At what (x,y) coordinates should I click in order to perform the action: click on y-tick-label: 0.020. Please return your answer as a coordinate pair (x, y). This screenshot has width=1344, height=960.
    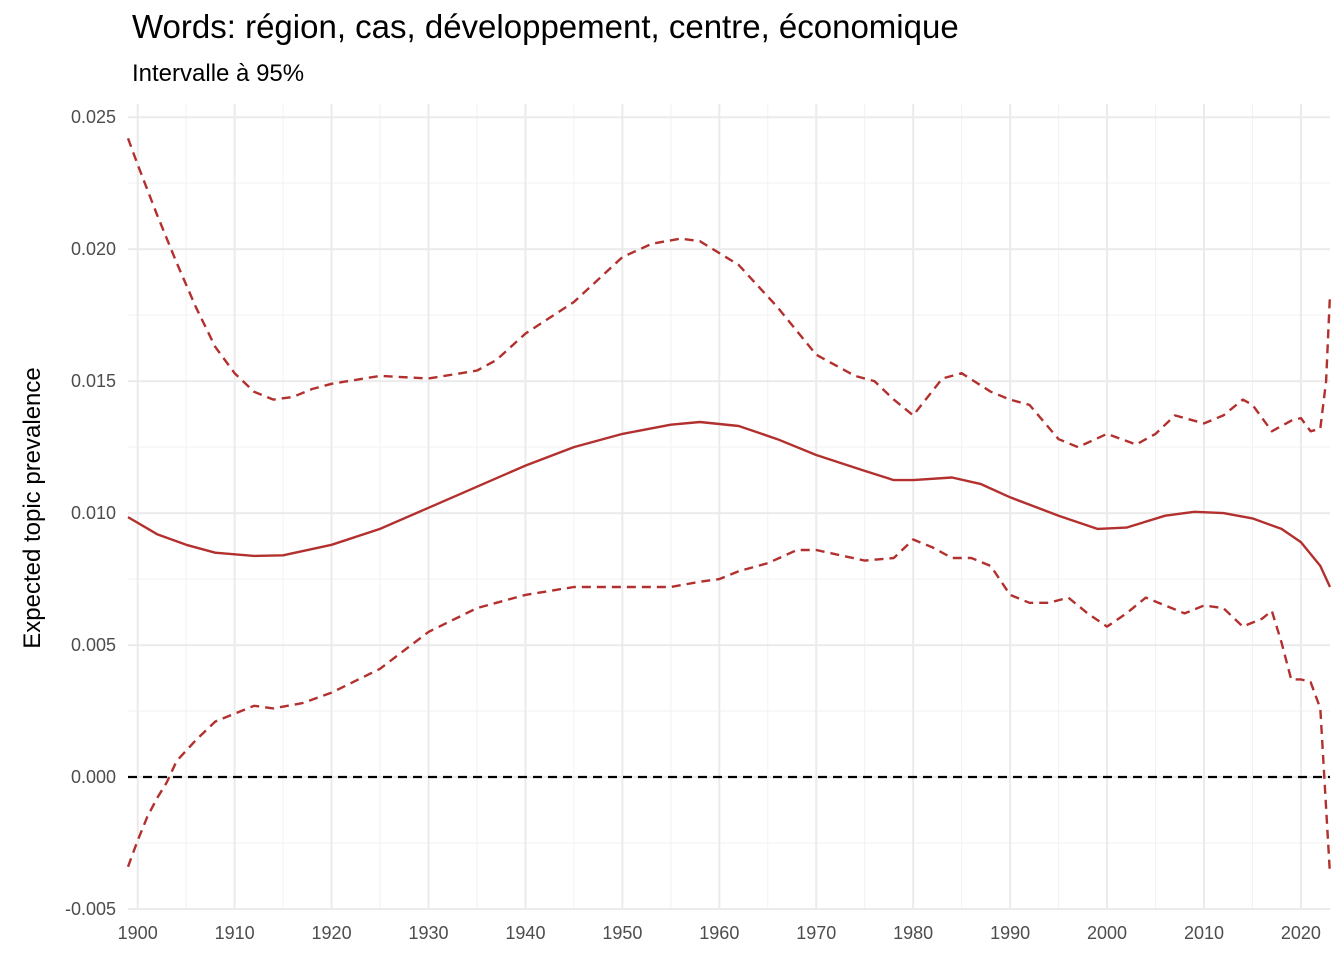
    Looking at the image, I should click on (93, 249).